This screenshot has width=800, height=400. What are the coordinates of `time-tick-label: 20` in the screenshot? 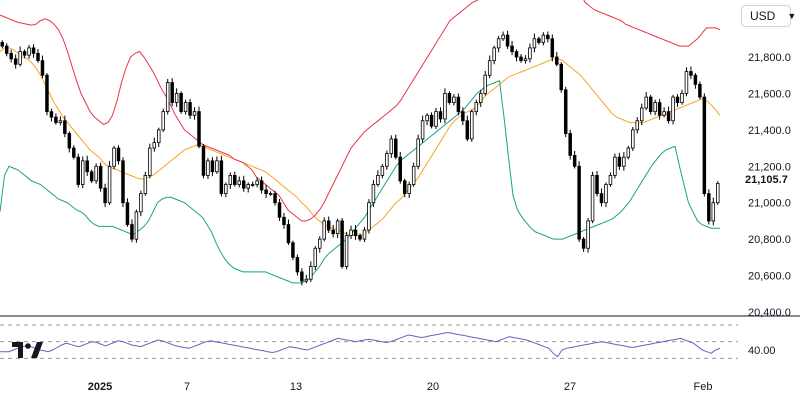 It's located at (433, 387).